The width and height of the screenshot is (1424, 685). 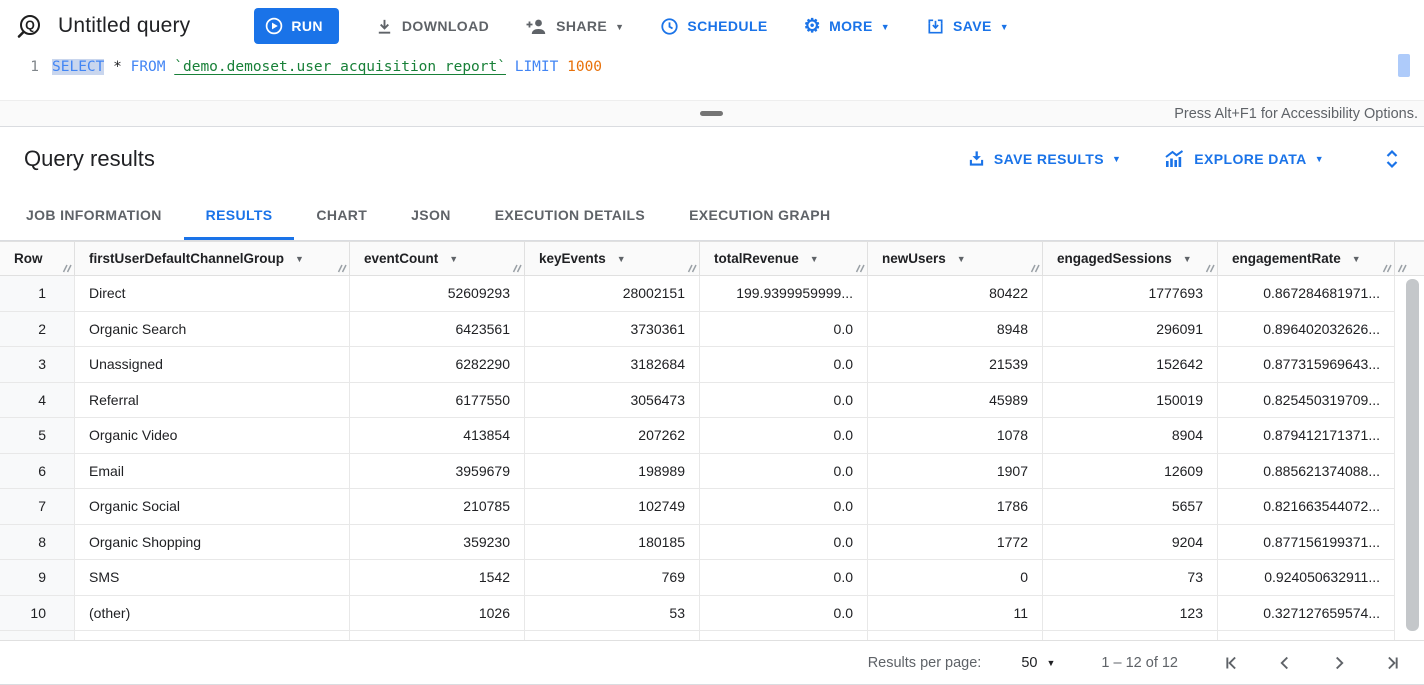 What do you see at coordinates (1392, 159) in the screenshot?
I see `expand-collapse-button` at bounding box center [1392, 159].